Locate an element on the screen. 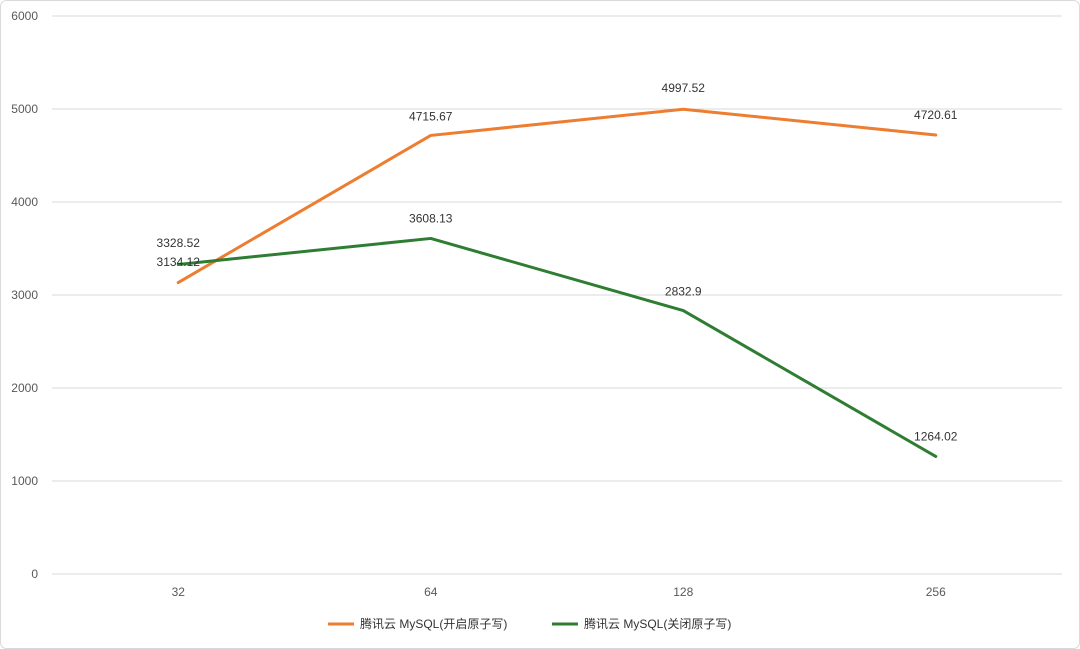  y-tick-label: 3000 is located at coordinates (24, 295).